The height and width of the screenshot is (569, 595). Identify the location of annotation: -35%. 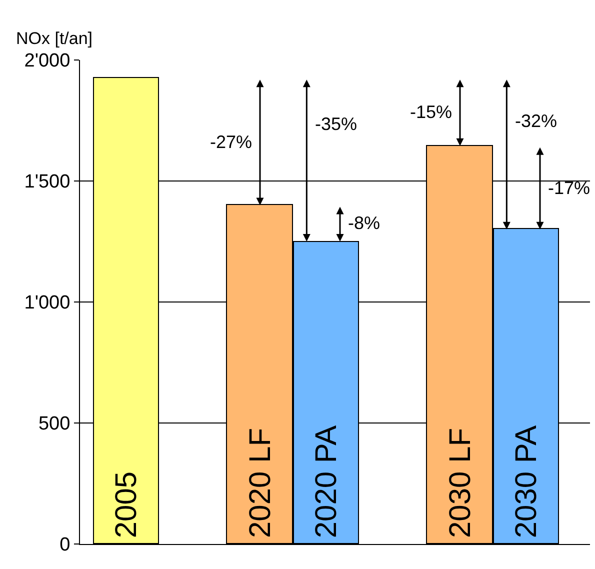
(336, 124).